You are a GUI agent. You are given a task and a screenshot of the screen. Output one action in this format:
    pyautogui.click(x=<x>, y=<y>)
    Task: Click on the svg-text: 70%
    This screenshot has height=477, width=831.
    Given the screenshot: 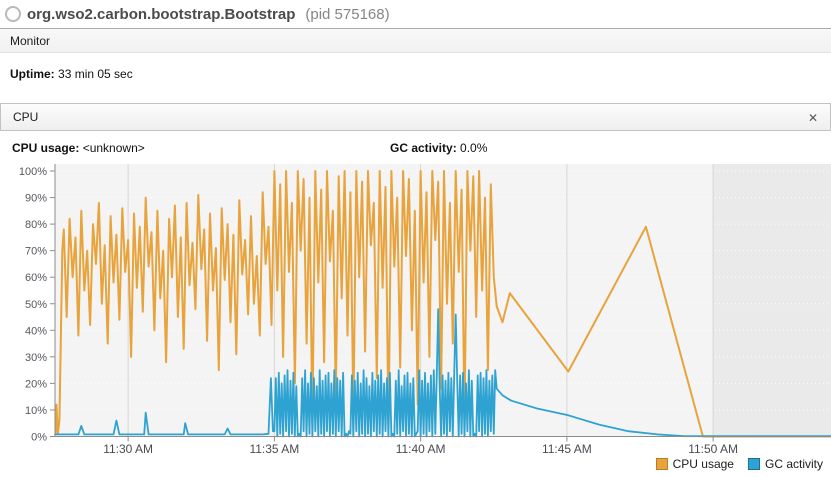 What is the action you would take?
    pyautogui.click(x=36, y=252)
    